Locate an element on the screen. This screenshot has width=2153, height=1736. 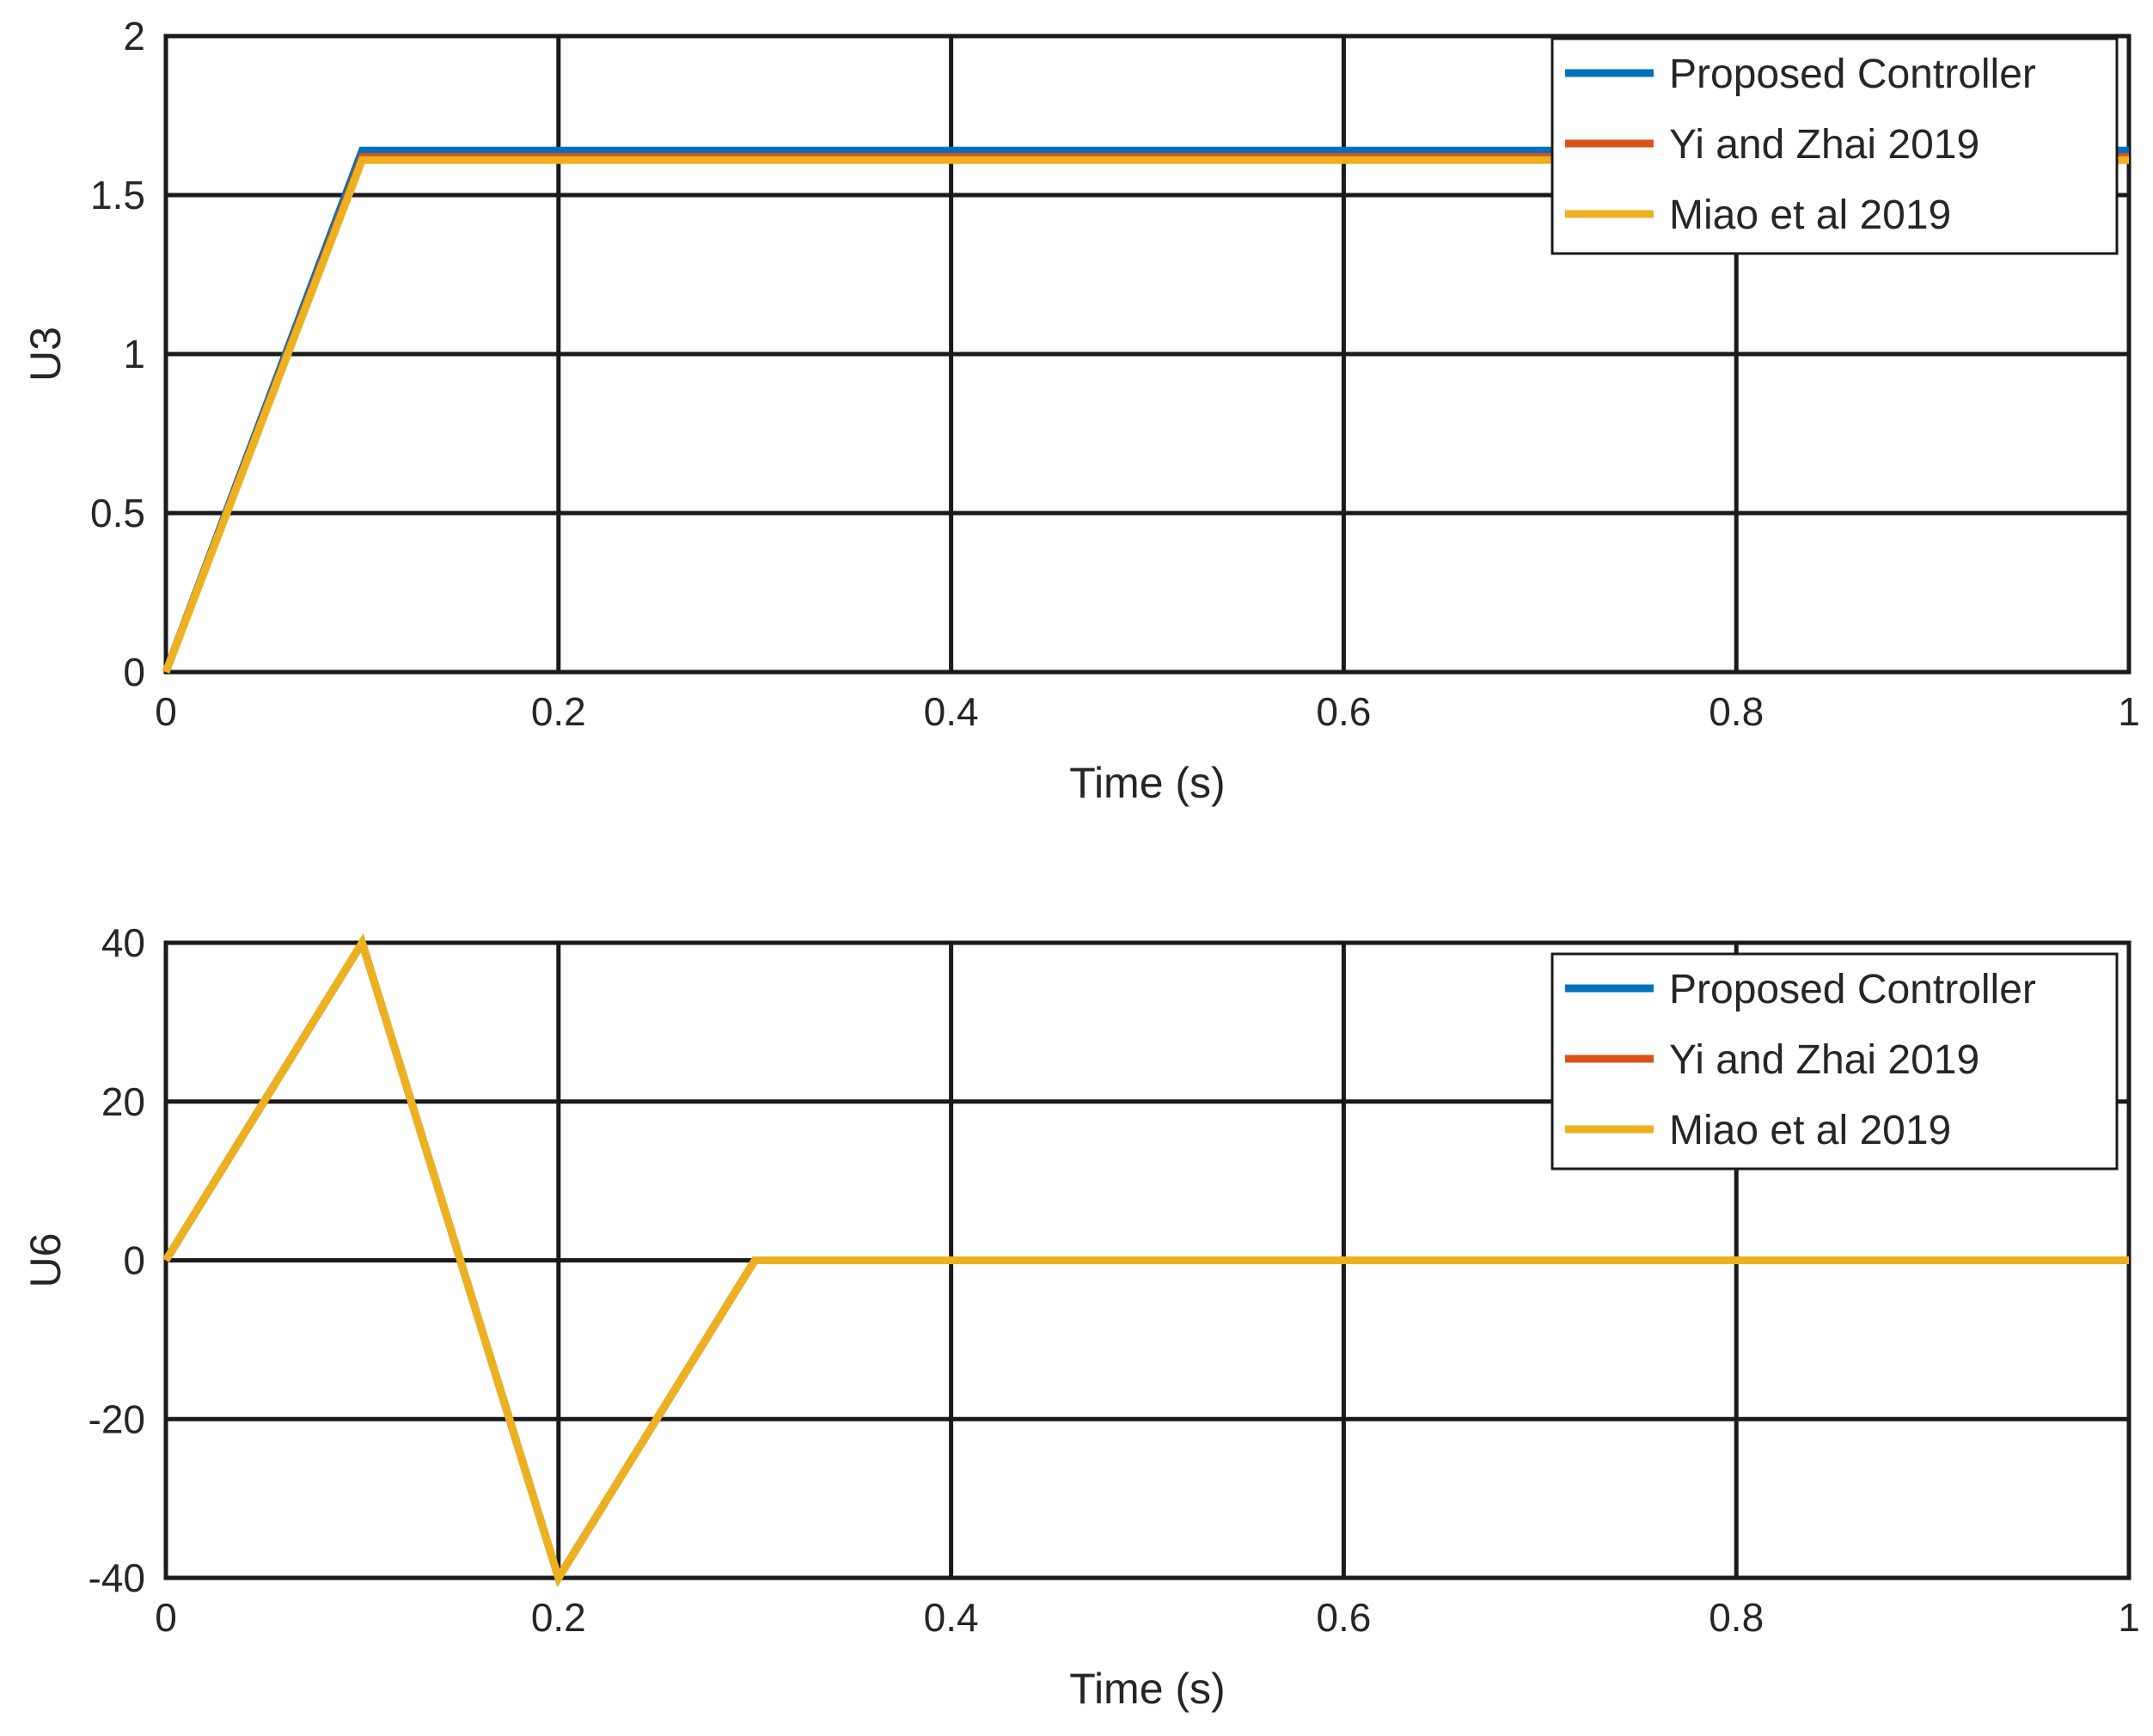
y-axis-label: U3 is located at coordinates (45, 354).